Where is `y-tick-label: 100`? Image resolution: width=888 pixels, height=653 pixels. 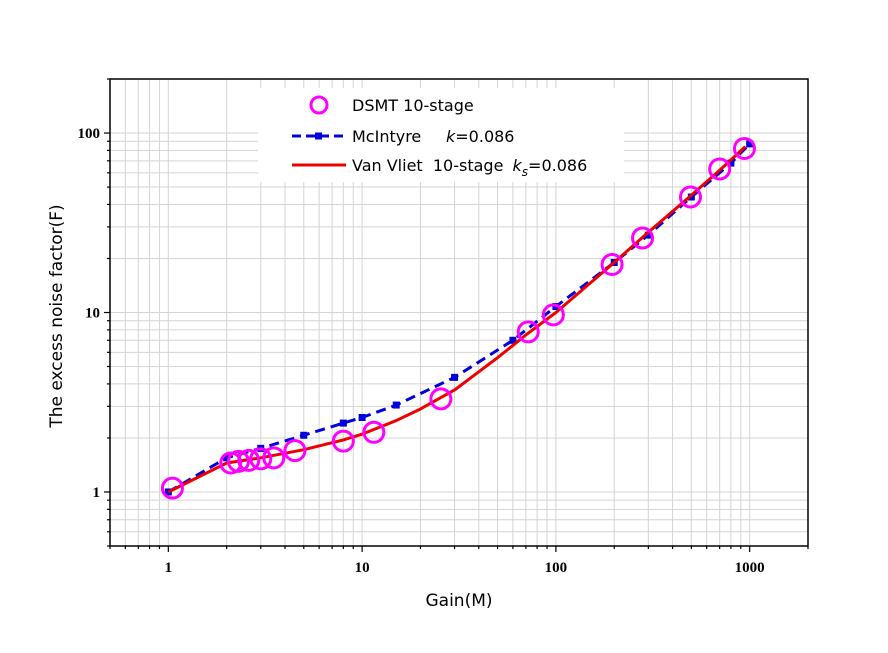
y-tick-label: 100 is located at coordinates (89, 134).